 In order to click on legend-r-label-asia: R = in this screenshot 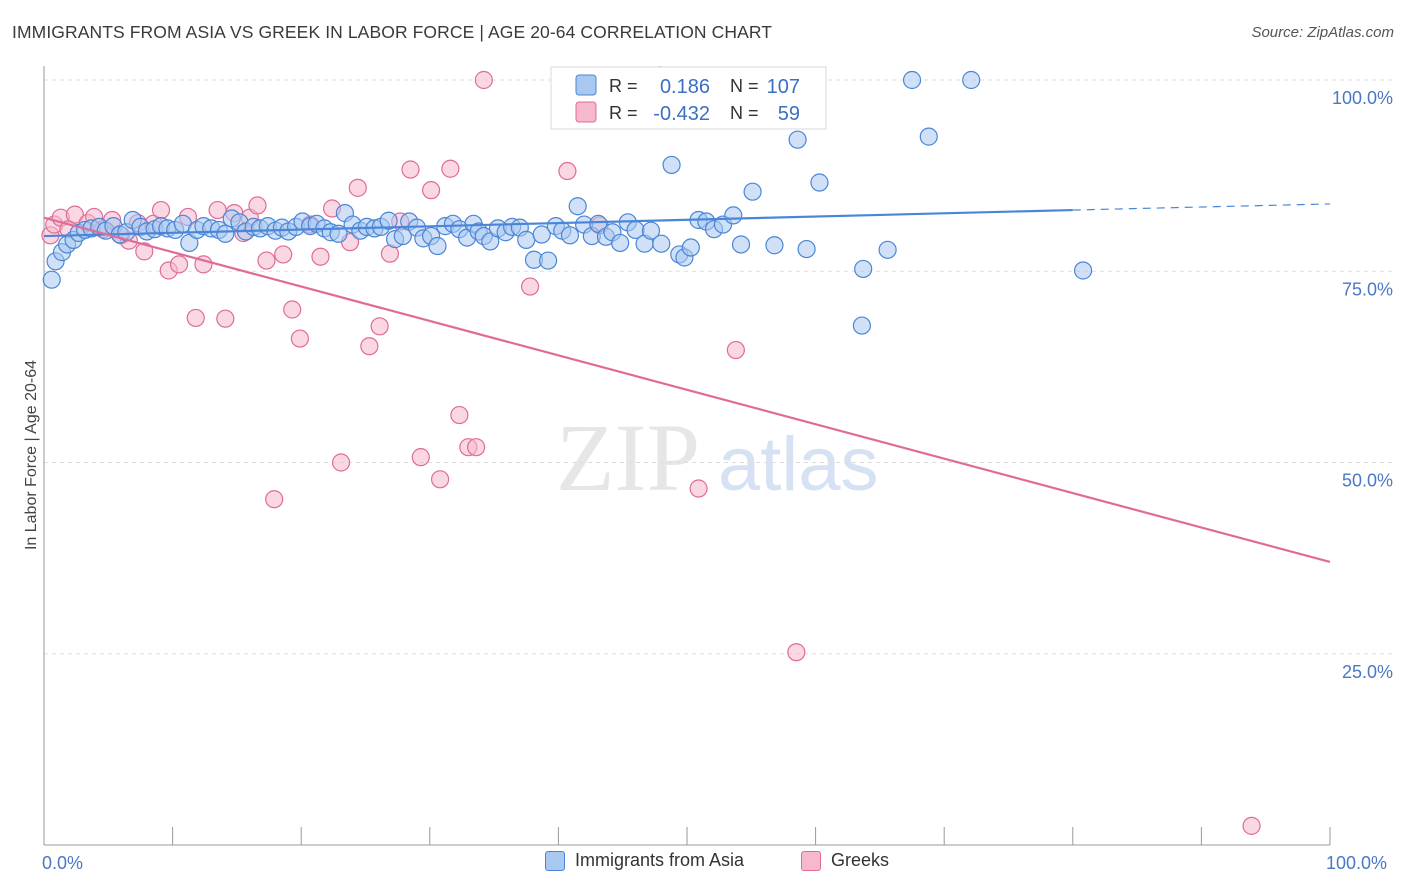, I will do `click(623, 86)`.